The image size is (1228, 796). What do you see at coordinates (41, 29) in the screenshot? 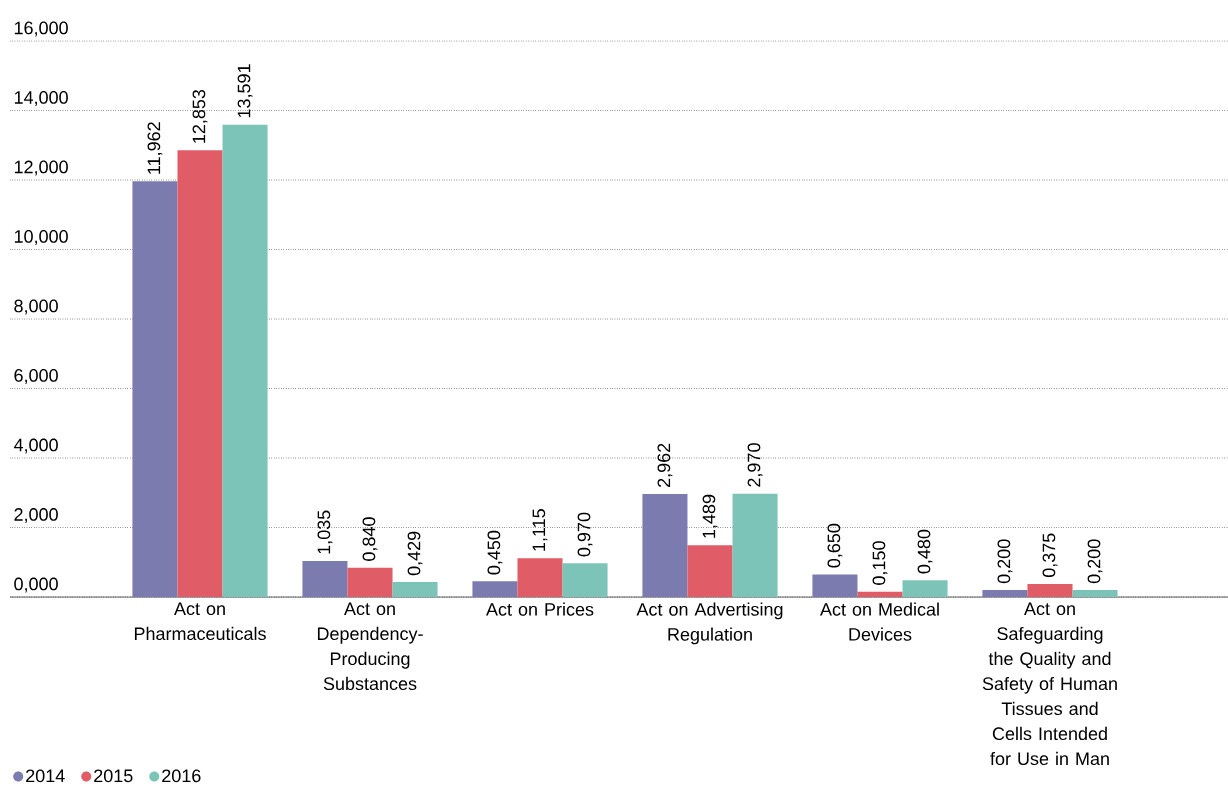
I see `y-tick-label: 16,000` at bounding box center [41, 29].